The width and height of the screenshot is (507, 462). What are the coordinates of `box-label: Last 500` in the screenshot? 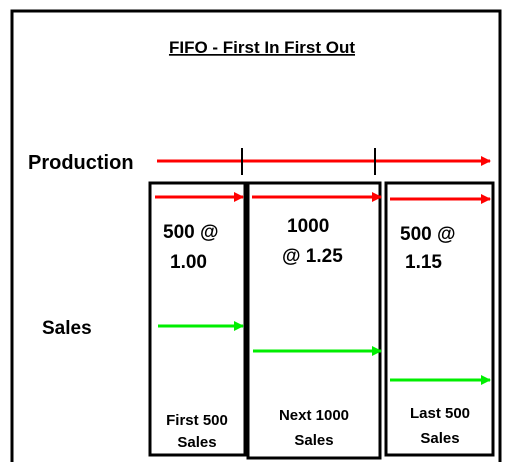 It's located at (440, 413).